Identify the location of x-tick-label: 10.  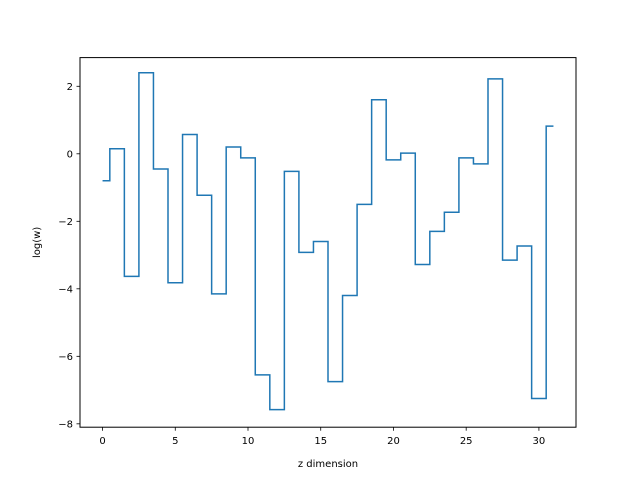
(248, 441).